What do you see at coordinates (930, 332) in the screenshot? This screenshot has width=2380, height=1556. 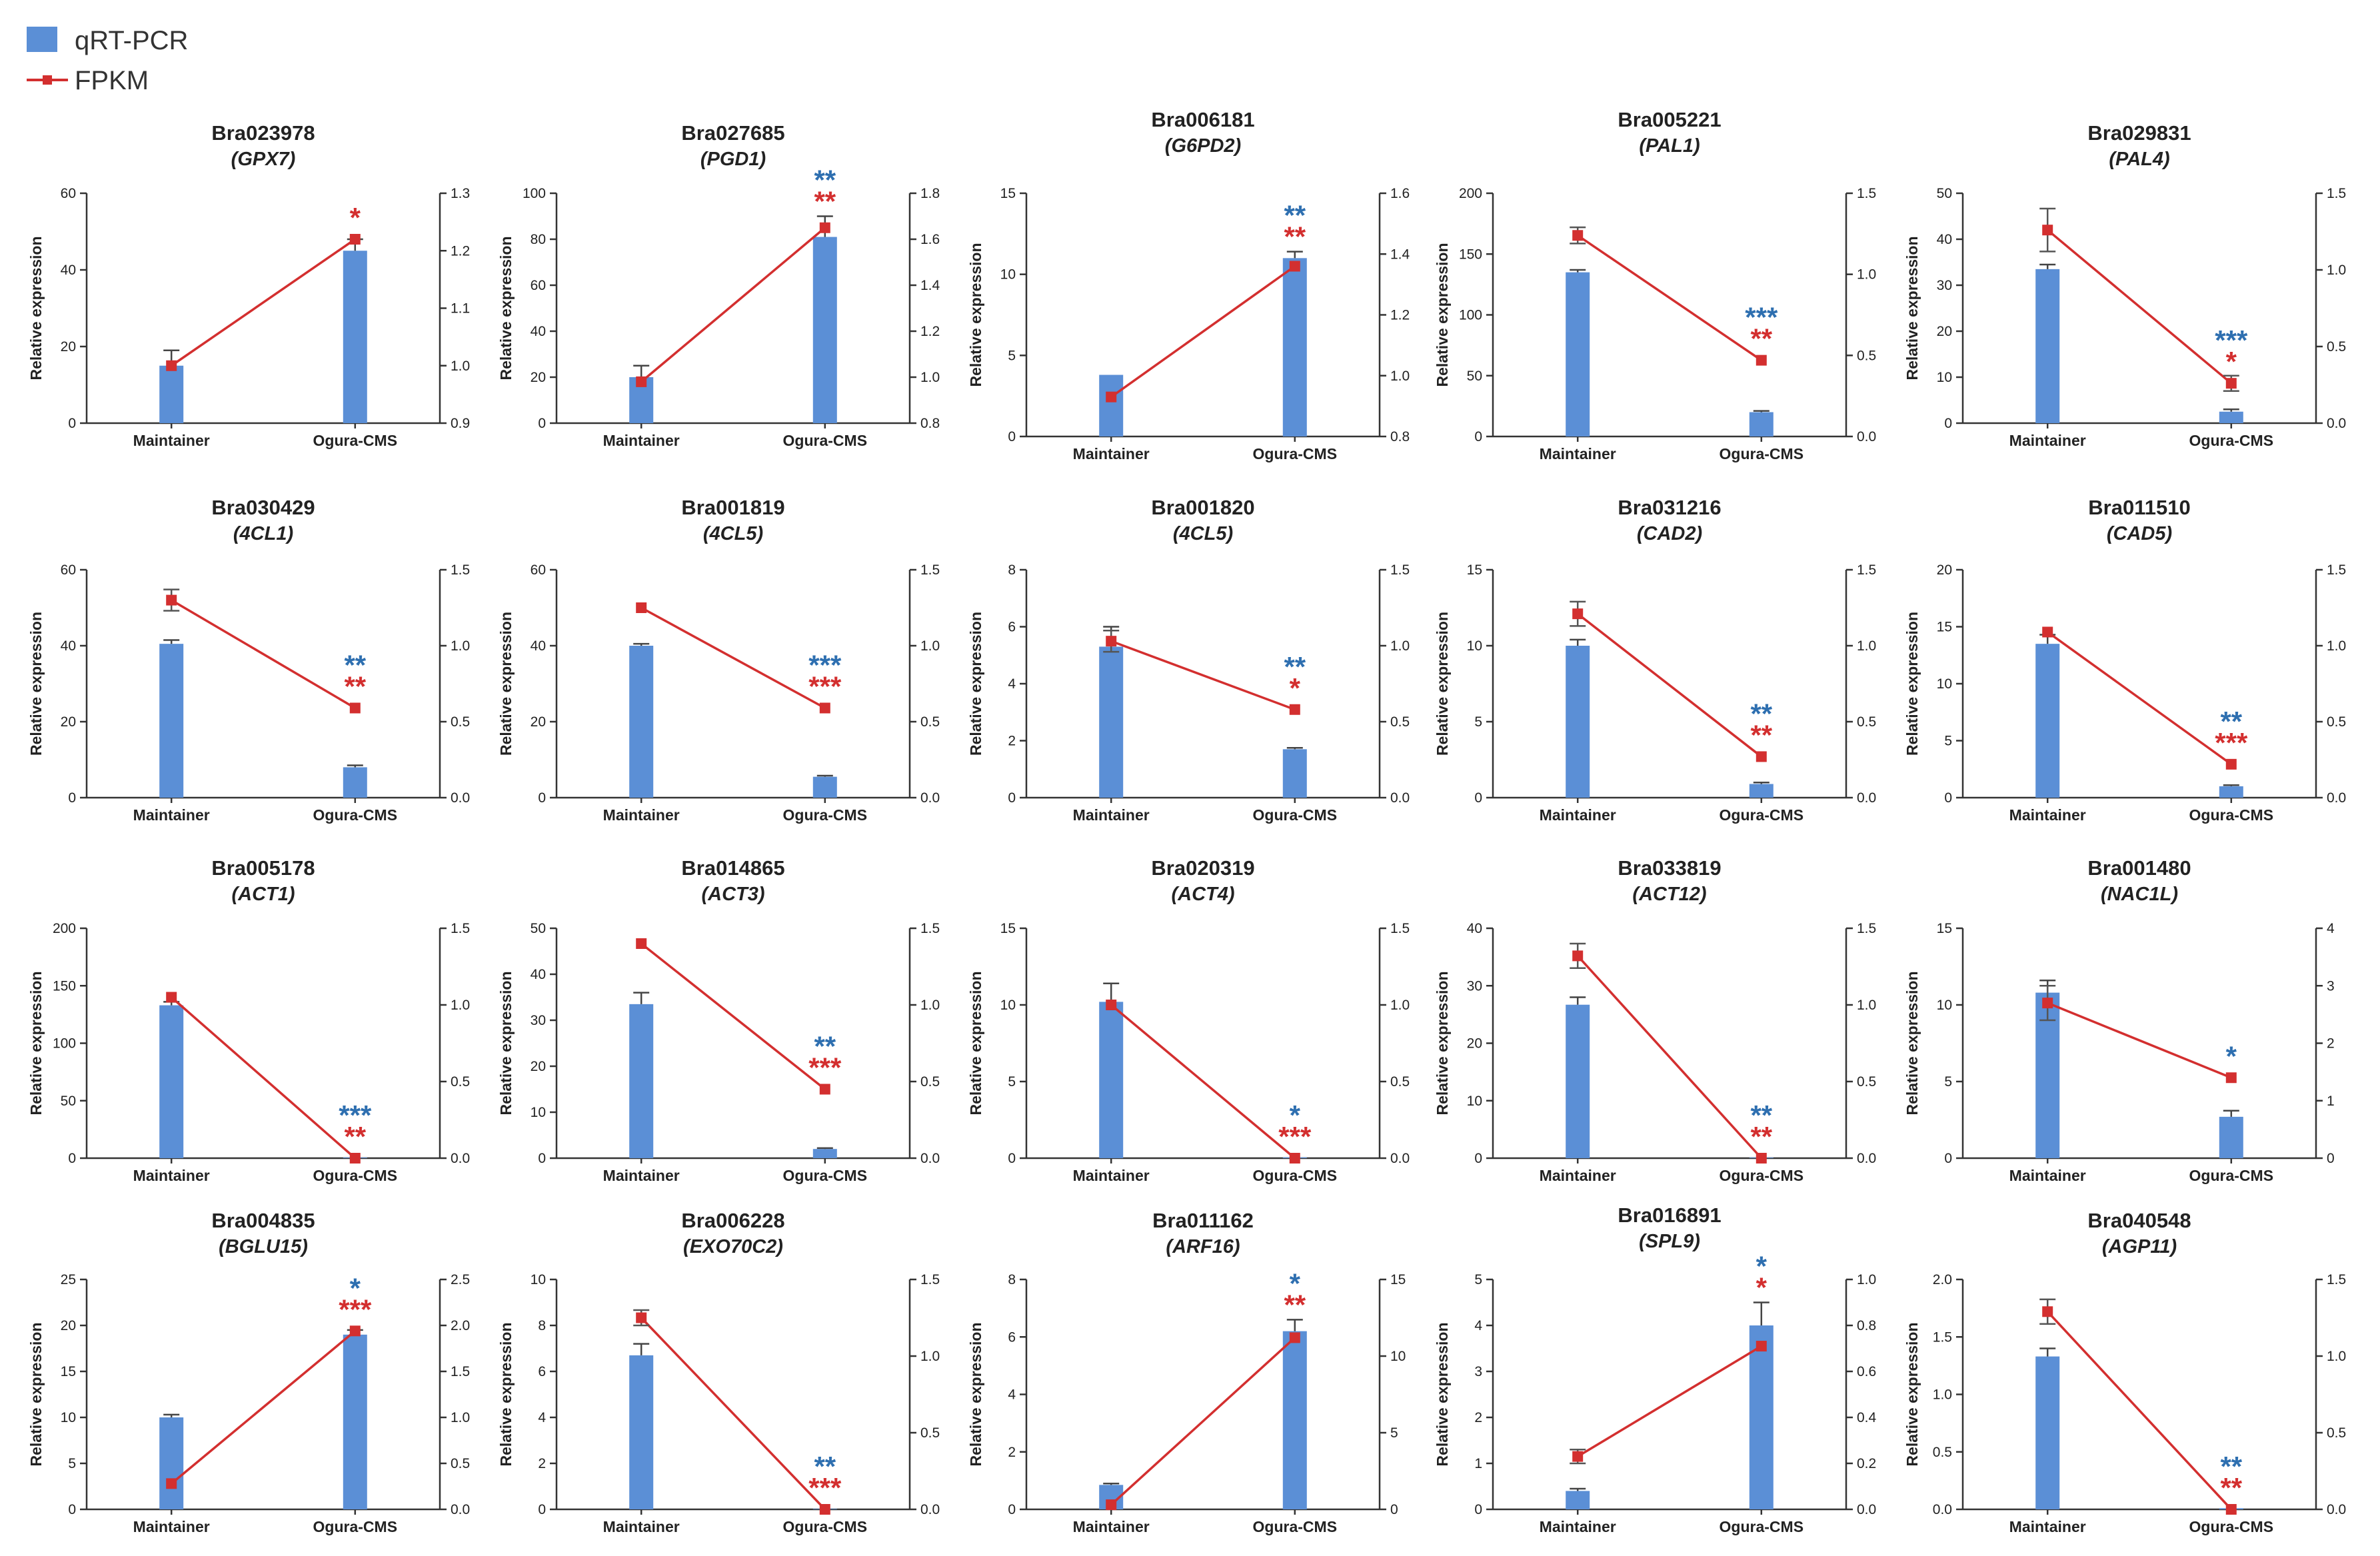 I see `right-tick-label: 1.2` at bounding box center [930, 332].